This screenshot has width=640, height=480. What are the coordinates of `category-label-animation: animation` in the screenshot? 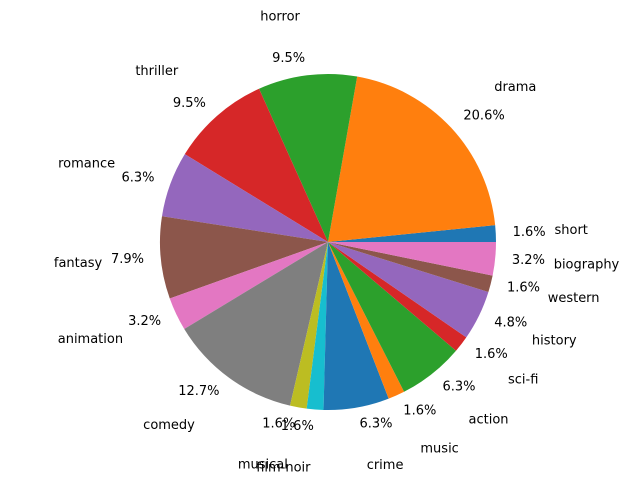 It's located at (90, 339).